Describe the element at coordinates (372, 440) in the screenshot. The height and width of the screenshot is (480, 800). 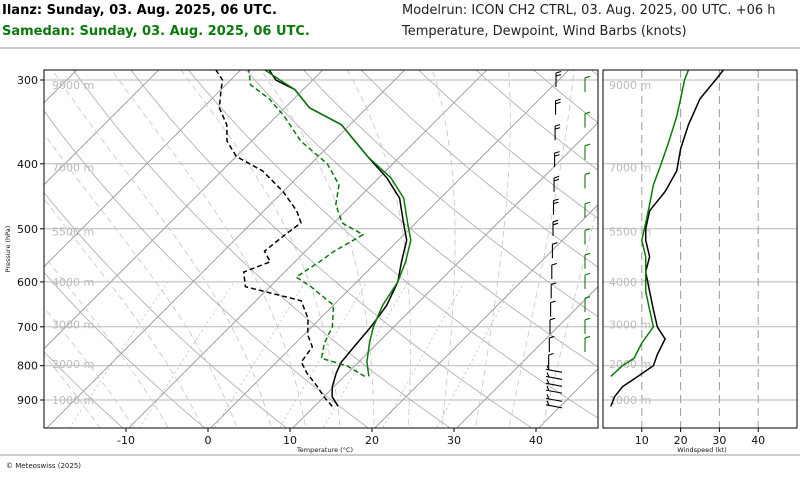
I see `x-tick-label: 20` at that location.